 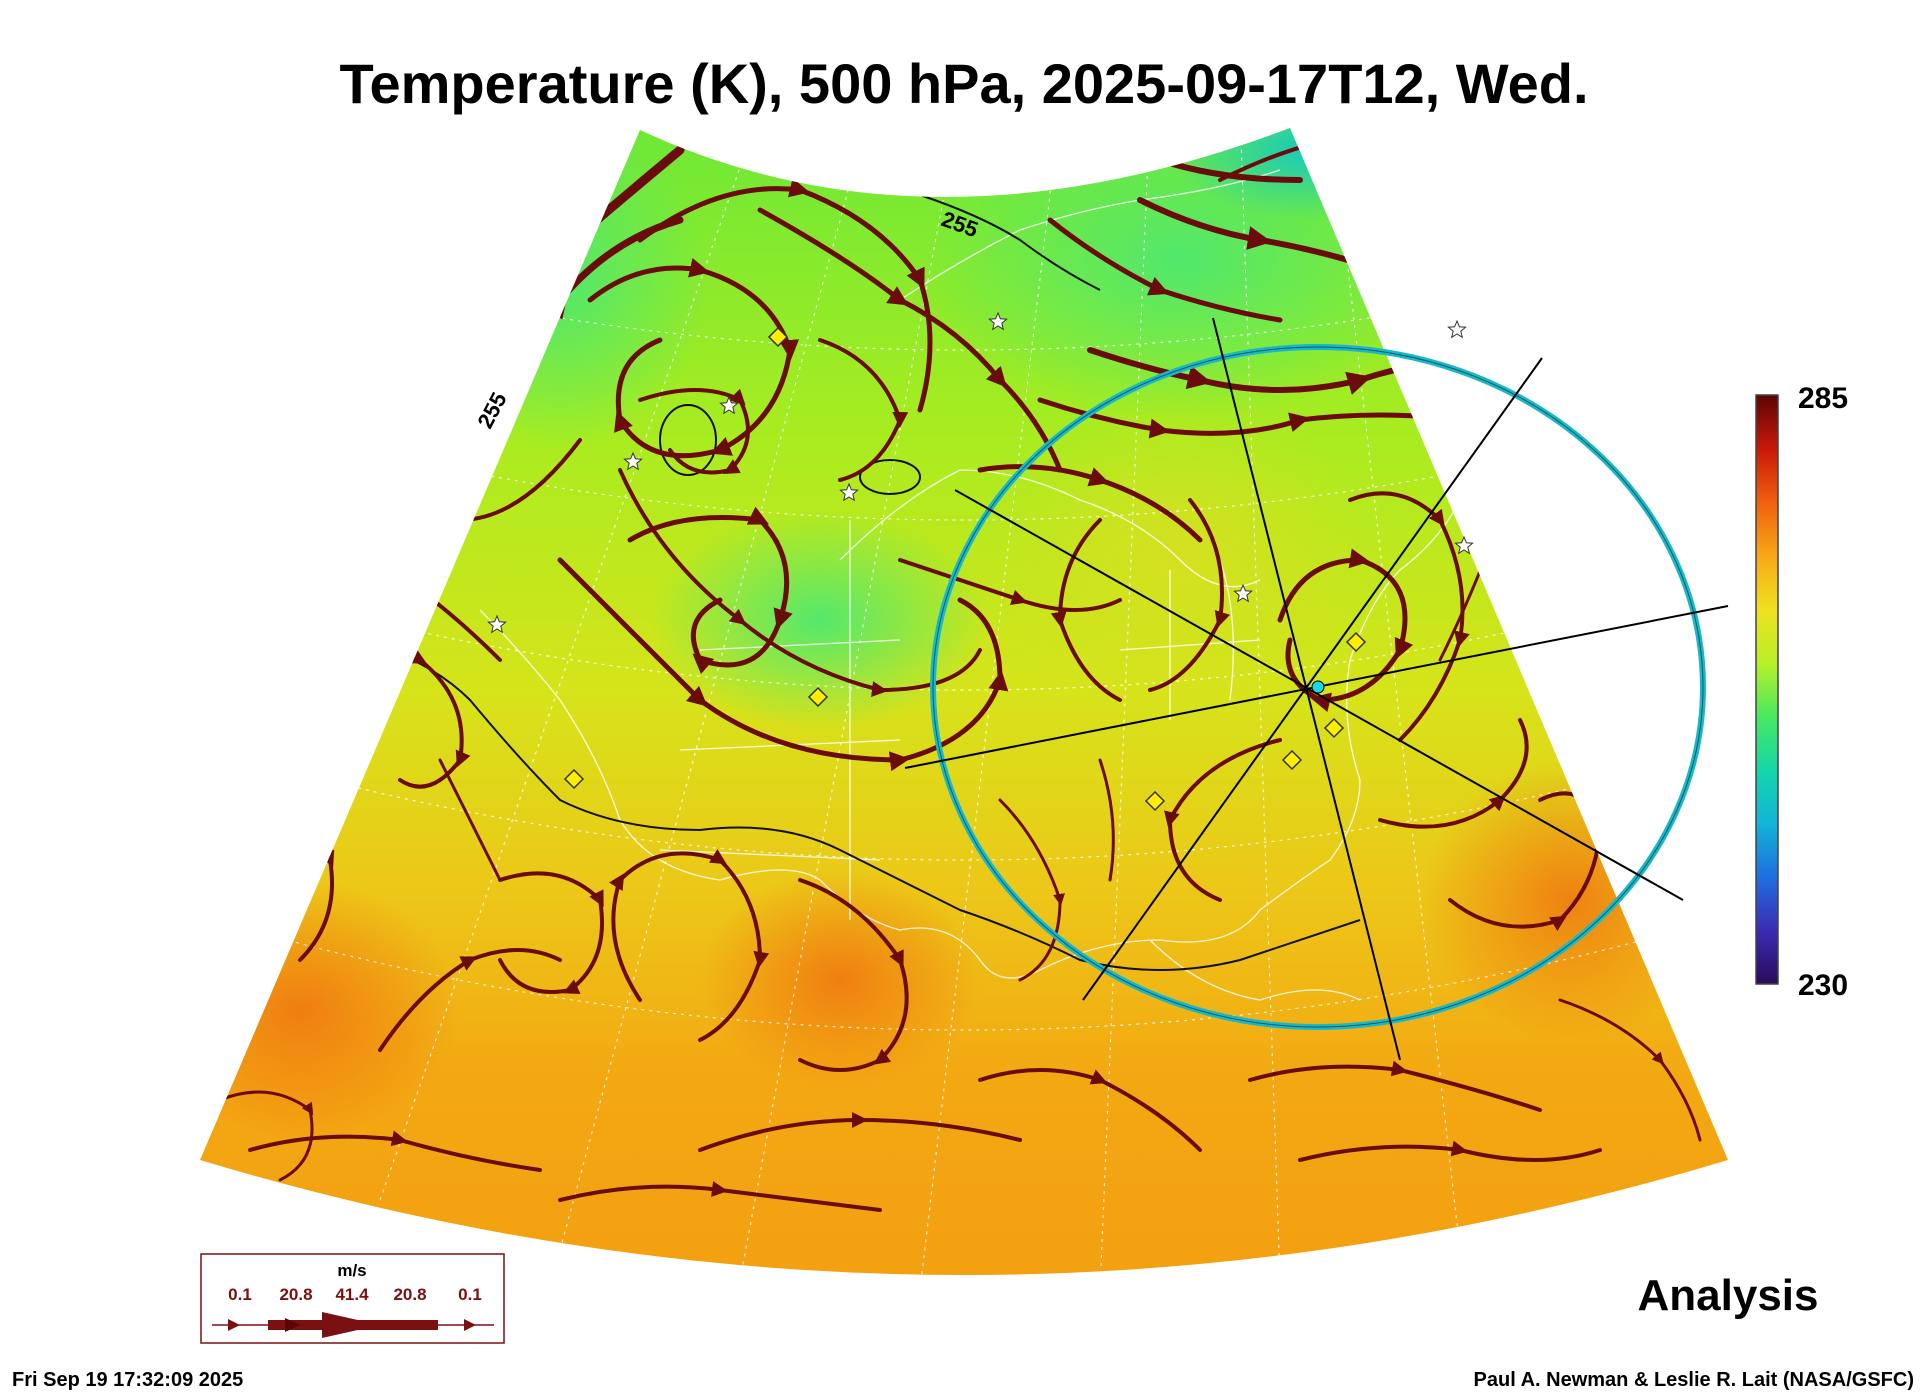 What do you see at coordinates (295, 1294) in the screenshot?
I see `wind-legend-value-2: 20.8` at bounding box center [295, 1294].